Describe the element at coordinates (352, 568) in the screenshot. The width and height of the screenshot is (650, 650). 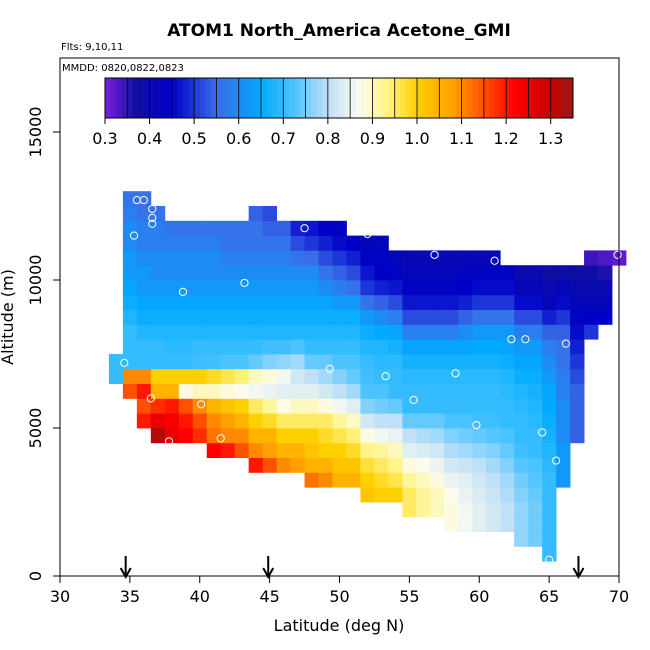
I see `latitude-markers` at that location.